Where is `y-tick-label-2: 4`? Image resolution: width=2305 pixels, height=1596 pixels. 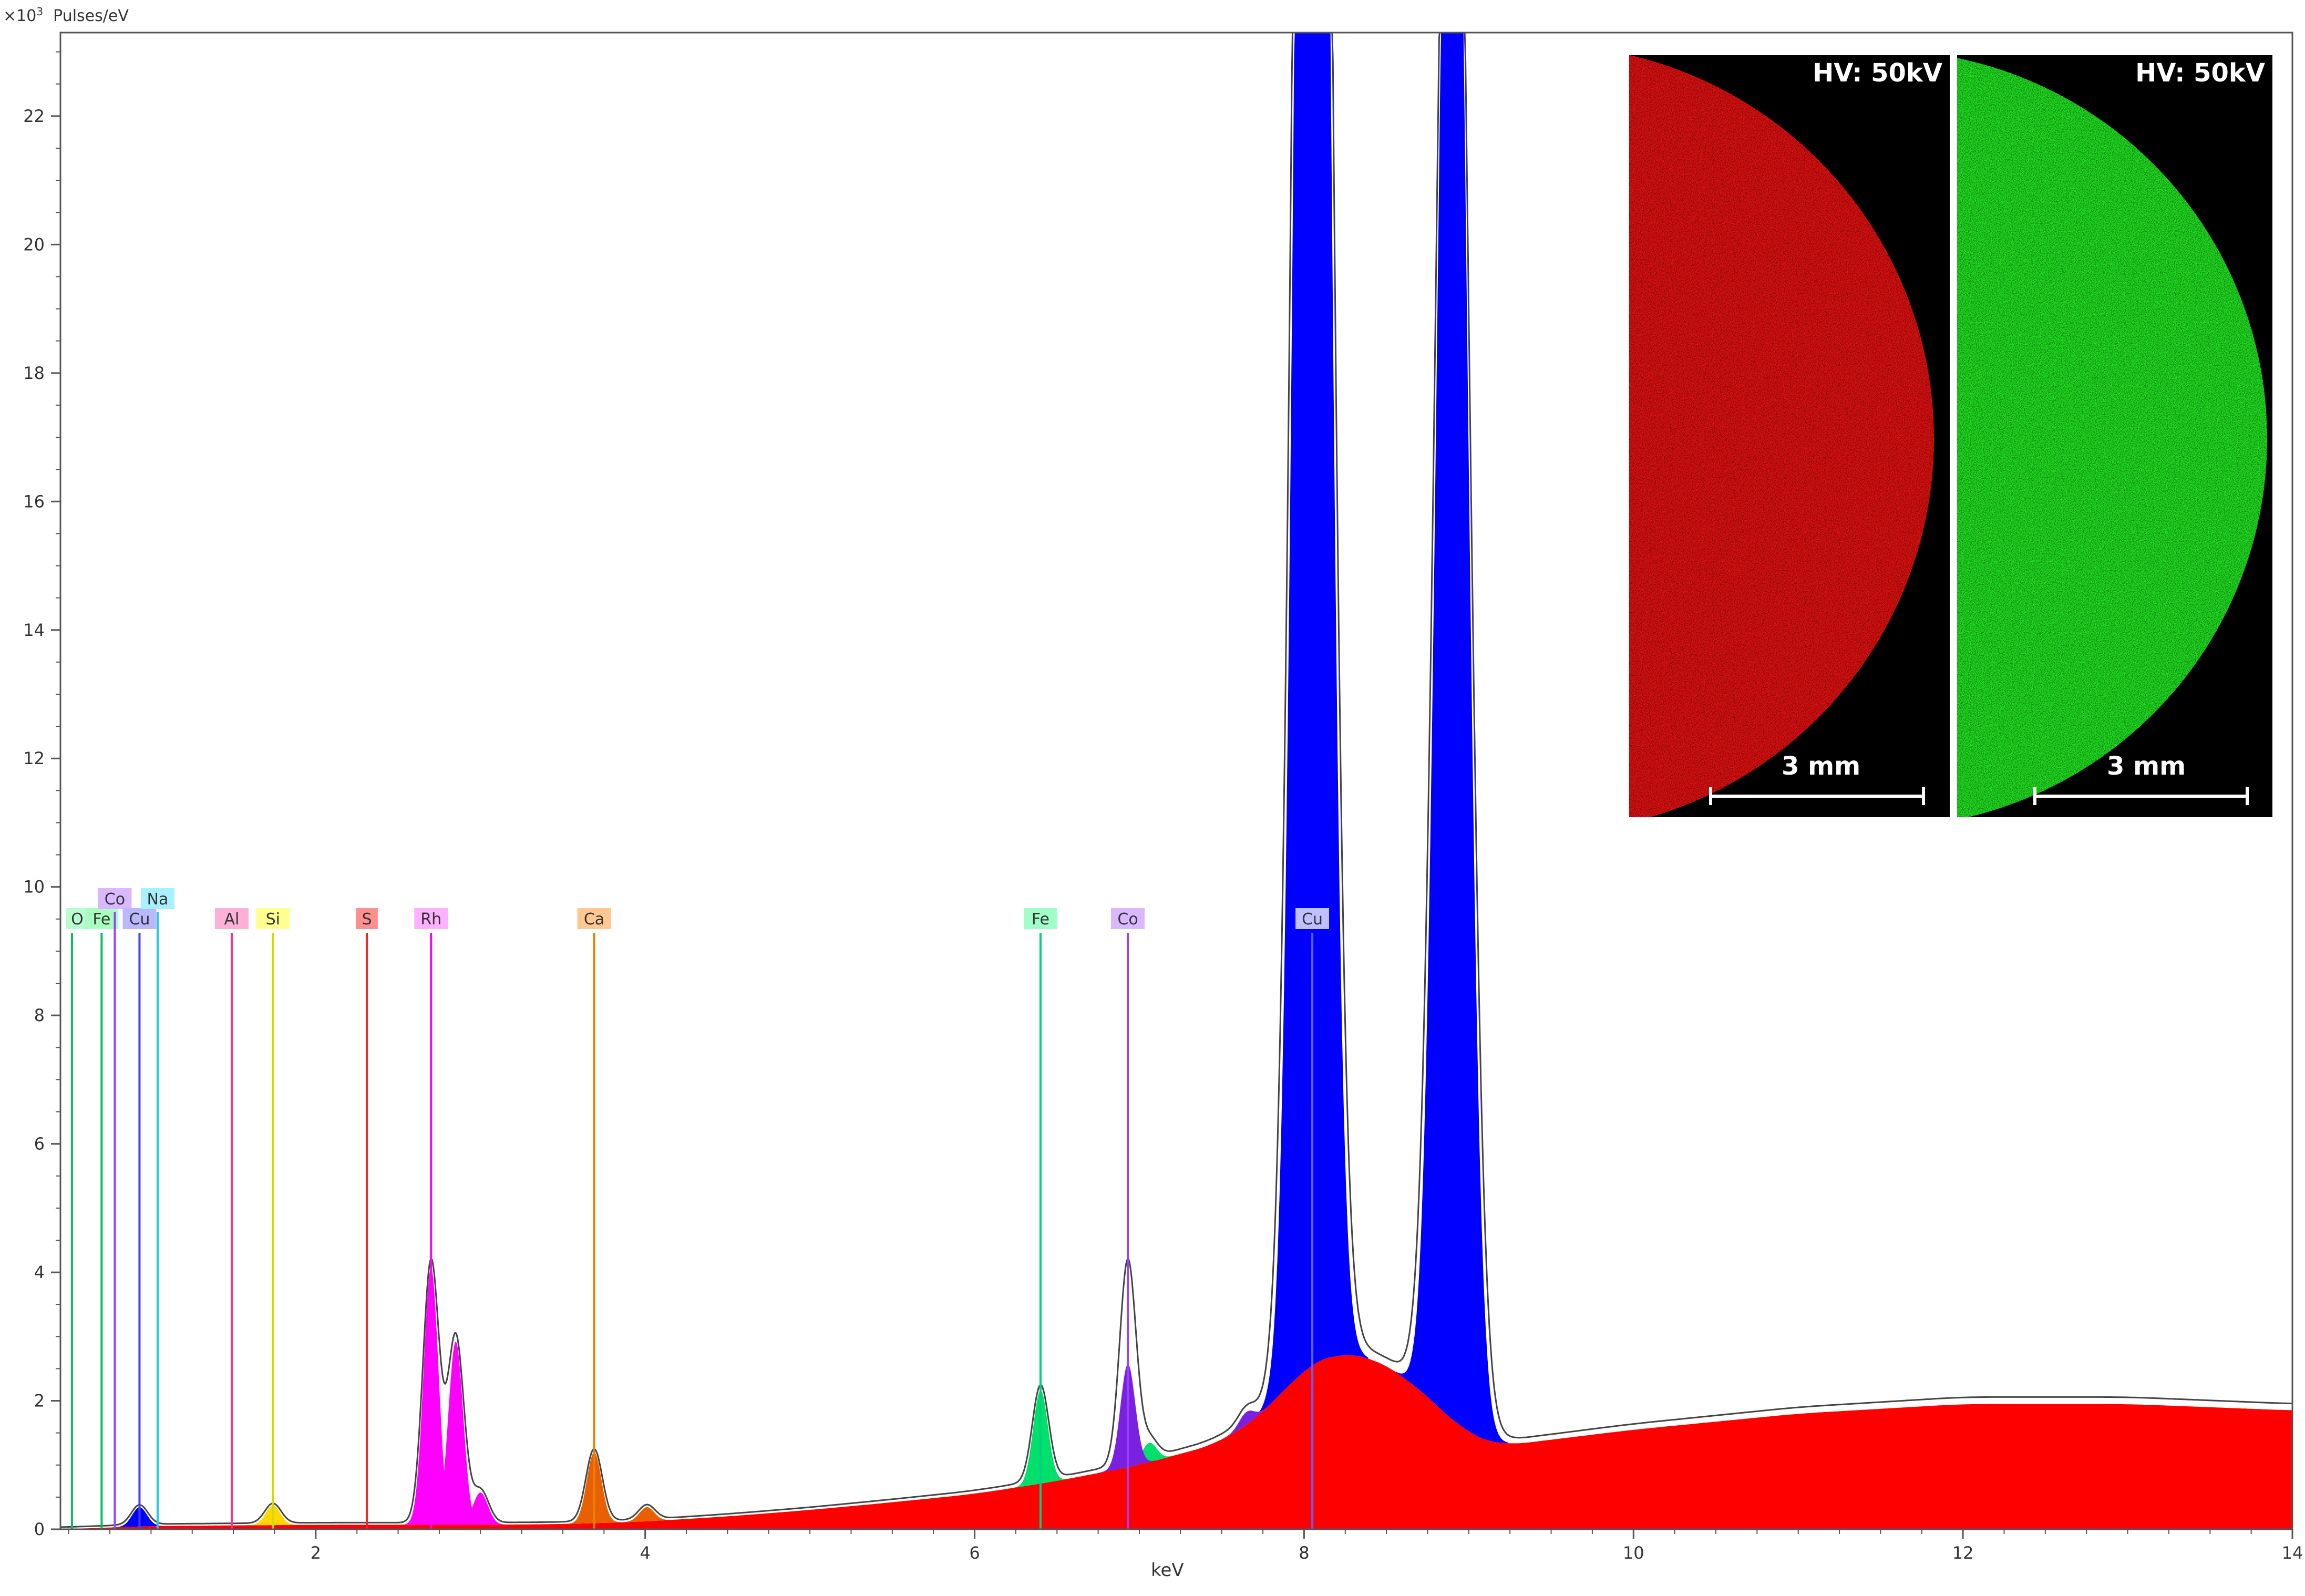
y-tick-label-2: 4 is located at coordinates (39, 1272).